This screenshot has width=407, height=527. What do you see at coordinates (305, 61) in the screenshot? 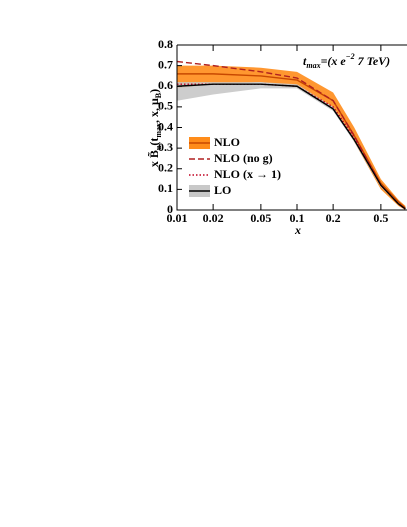
I see `annotation-part: t` at bounding box center [305, 61].